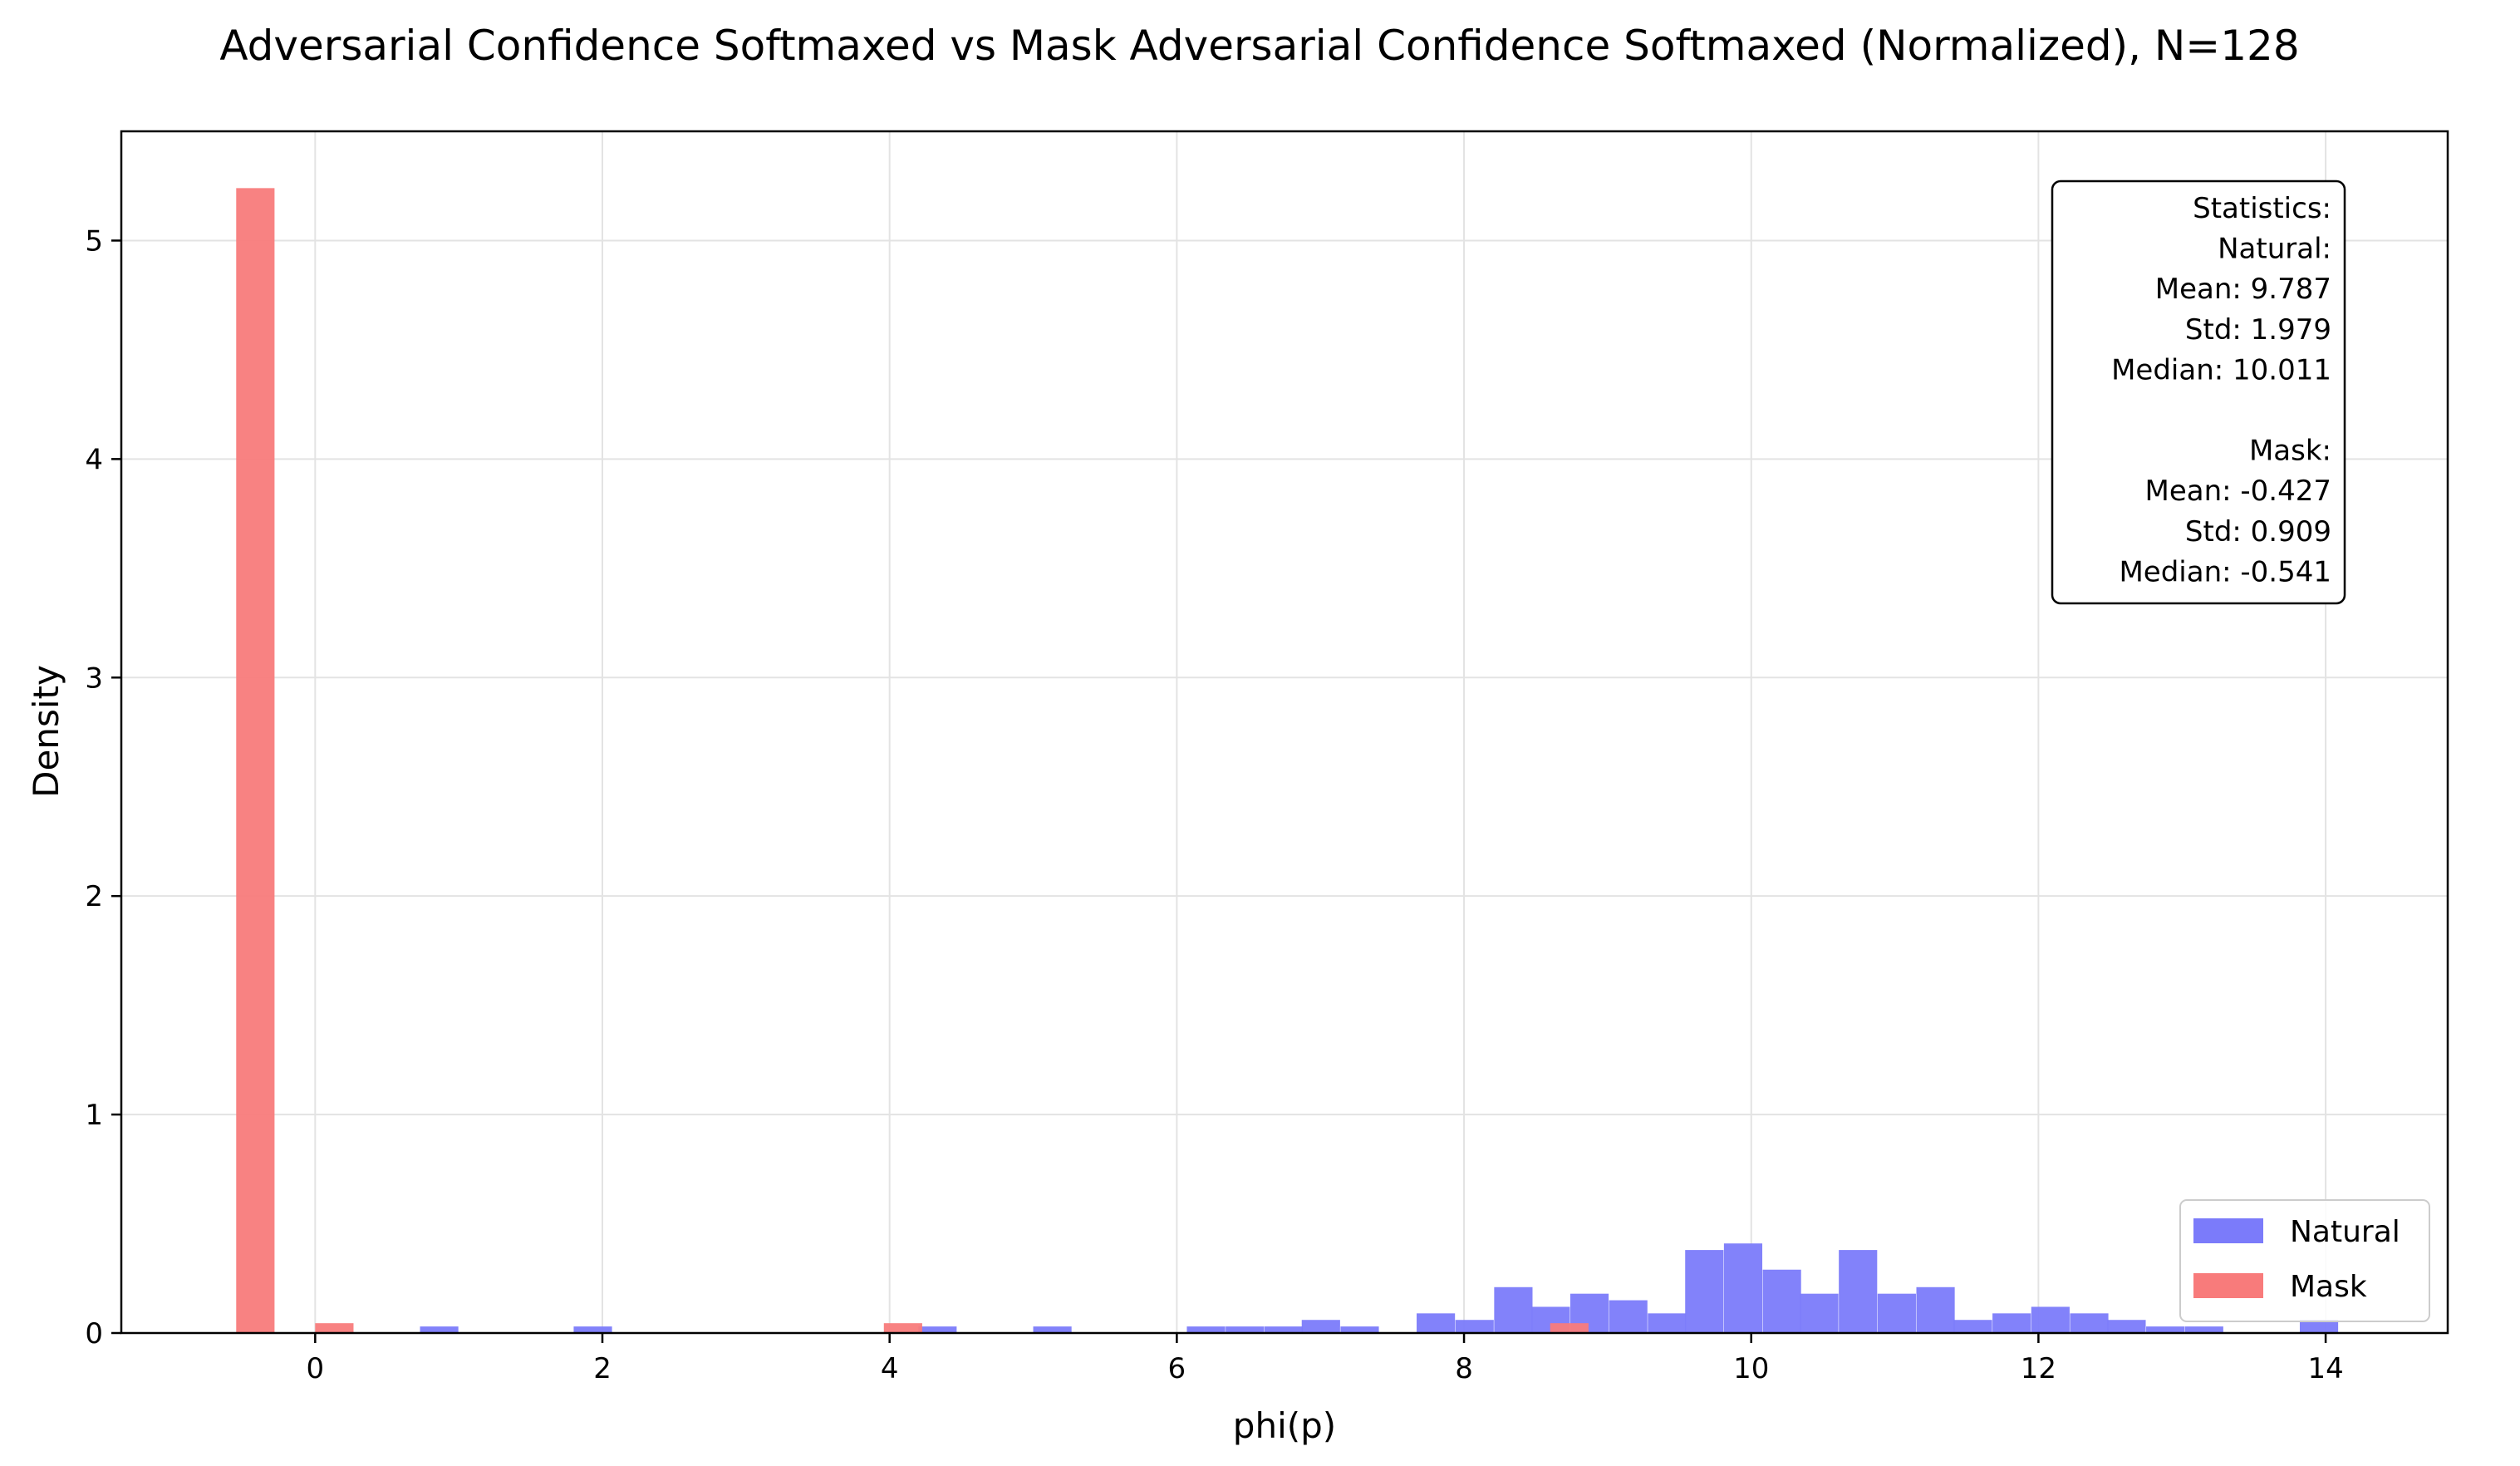  Describe the element at coordinates (1464, 1368) in the screenshot. I see `x-tick-label: 8` at that location.